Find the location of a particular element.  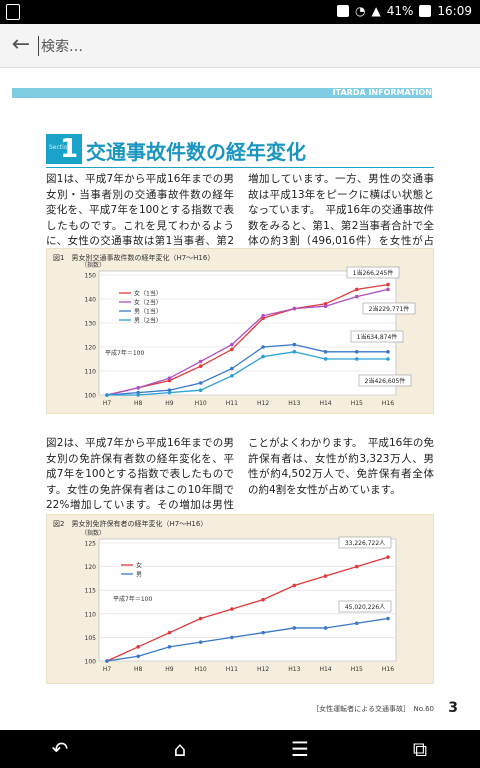

nav-recent-icon: ⧉ is located at coordinates (420, 749).